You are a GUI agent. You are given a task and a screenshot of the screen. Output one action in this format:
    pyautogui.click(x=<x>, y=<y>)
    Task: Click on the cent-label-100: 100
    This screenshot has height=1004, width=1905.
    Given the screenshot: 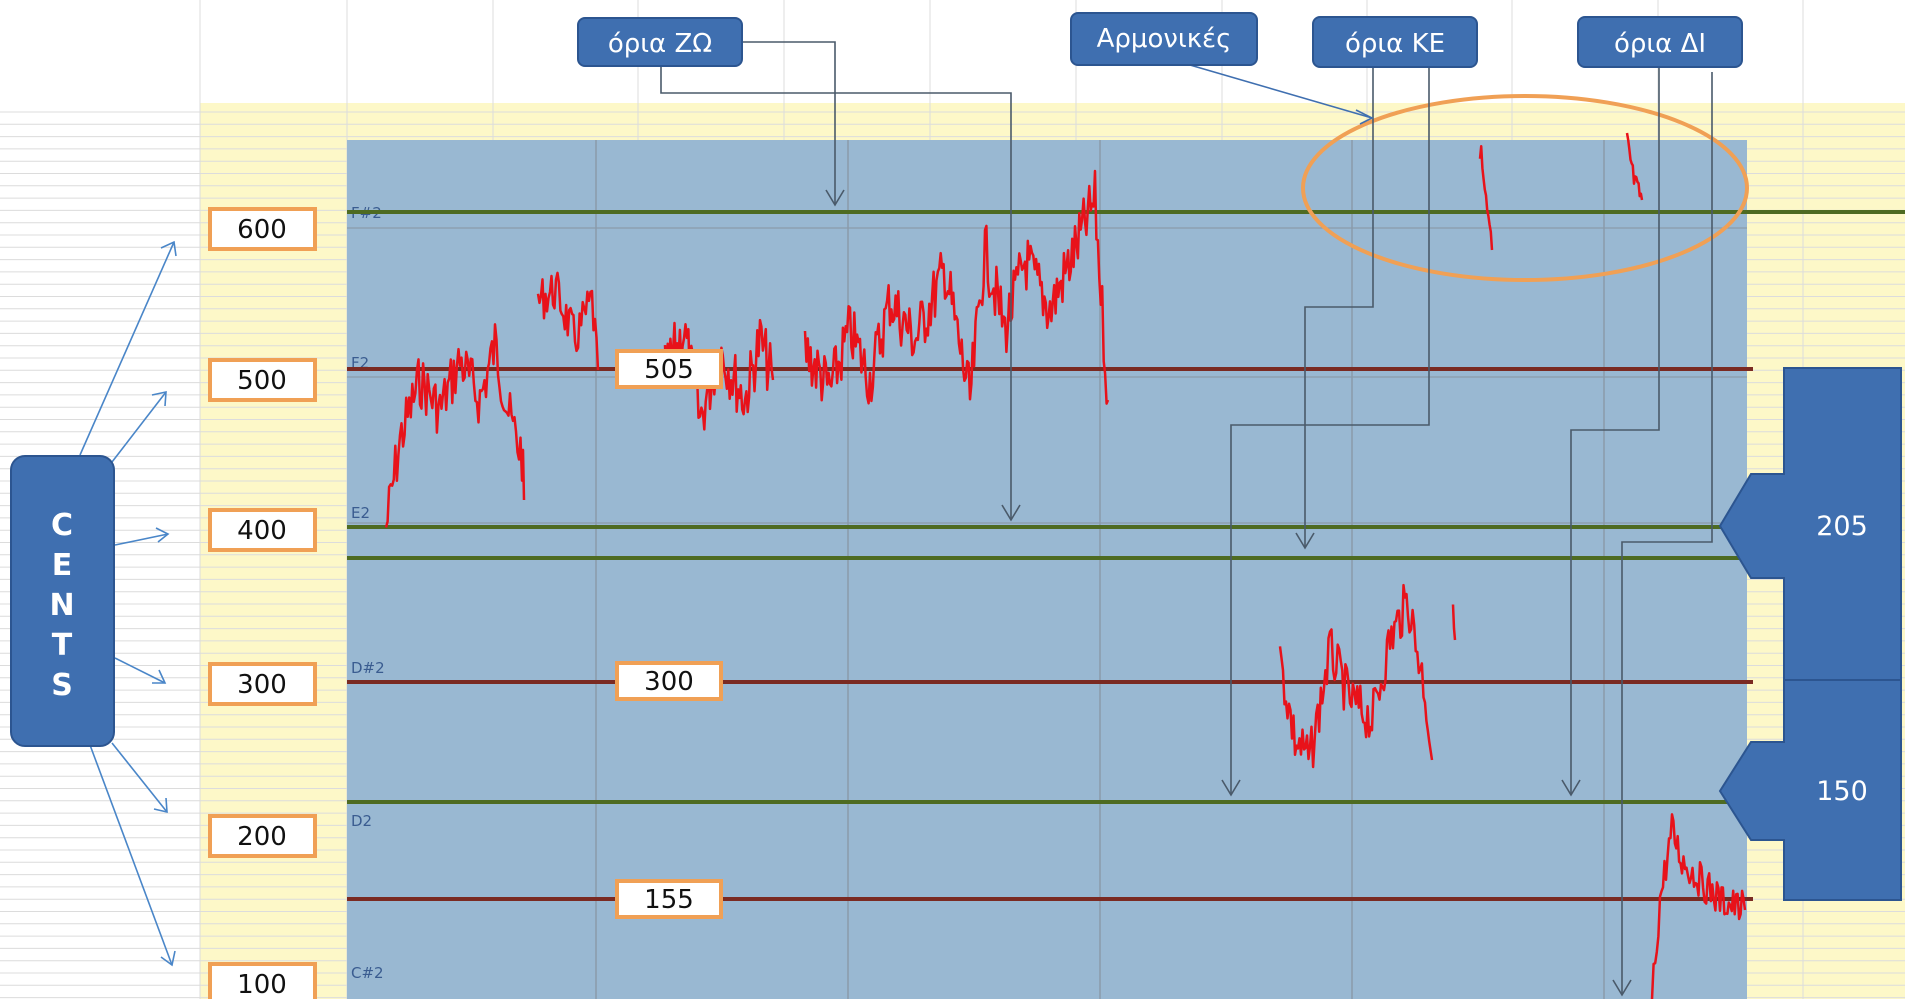 What is the action you would take?
    pyautogui.click(x=262, y=984)
    